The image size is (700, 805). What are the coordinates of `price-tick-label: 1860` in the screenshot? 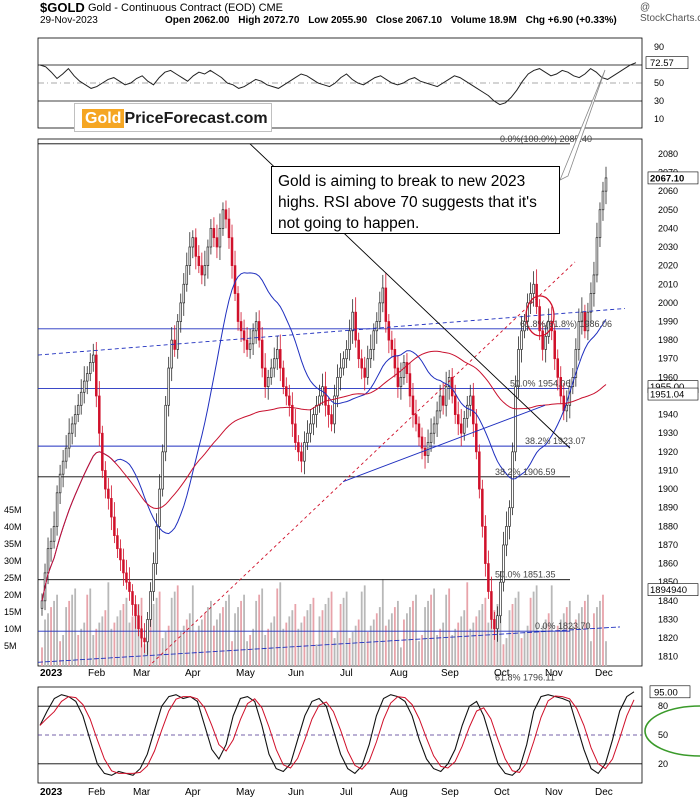 It's located at (668, 564).